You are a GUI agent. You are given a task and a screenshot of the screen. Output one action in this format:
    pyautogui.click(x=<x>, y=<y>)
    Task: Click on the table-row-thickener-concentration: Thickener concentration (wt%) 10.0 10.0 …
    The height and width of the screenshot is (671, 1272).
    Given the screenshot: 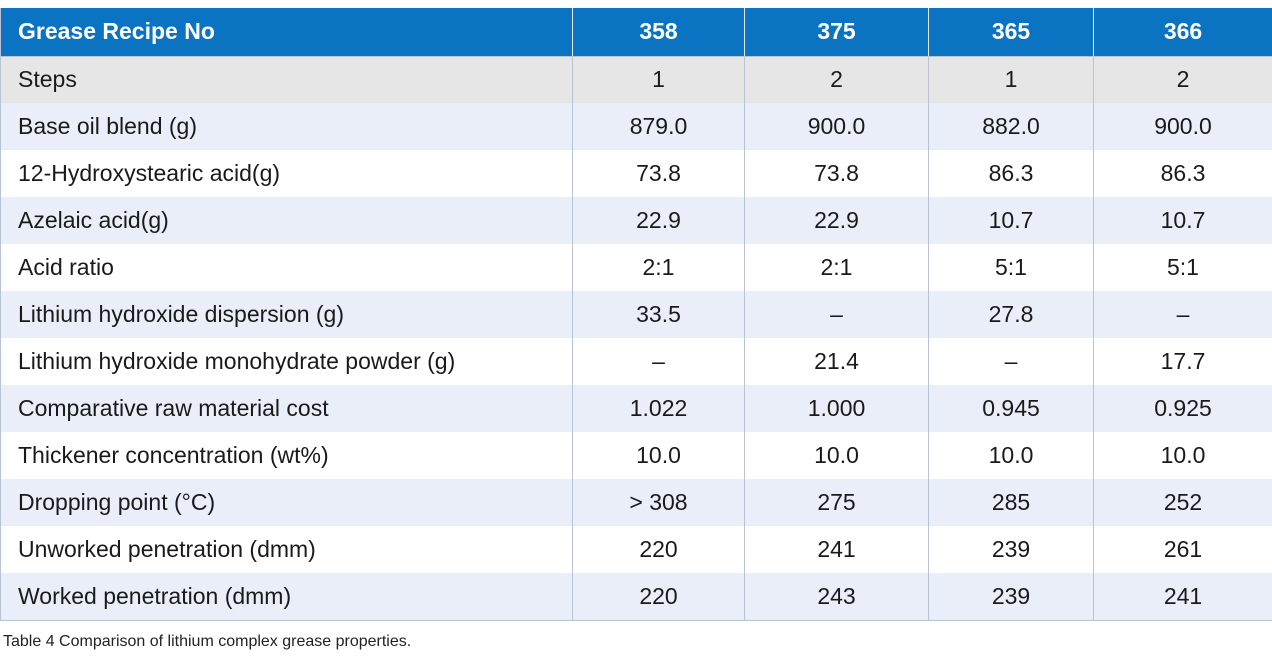 What is the action you would take?
    pyautogui.click(x=636, y=455)
    